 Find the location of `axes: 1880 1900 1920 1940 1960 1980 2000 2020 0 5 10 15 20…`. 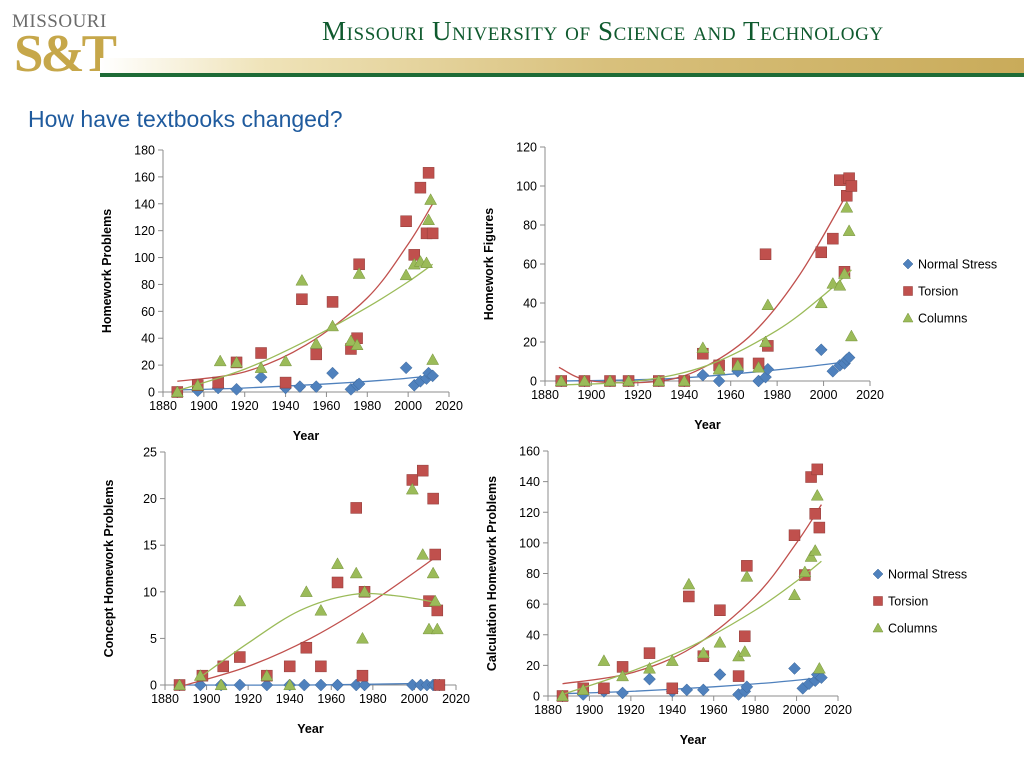

axes: 1880 1900 1920 1940 1960 1980 2000 2020 0 5 10 15 20… is located at coordinates (306, 576).